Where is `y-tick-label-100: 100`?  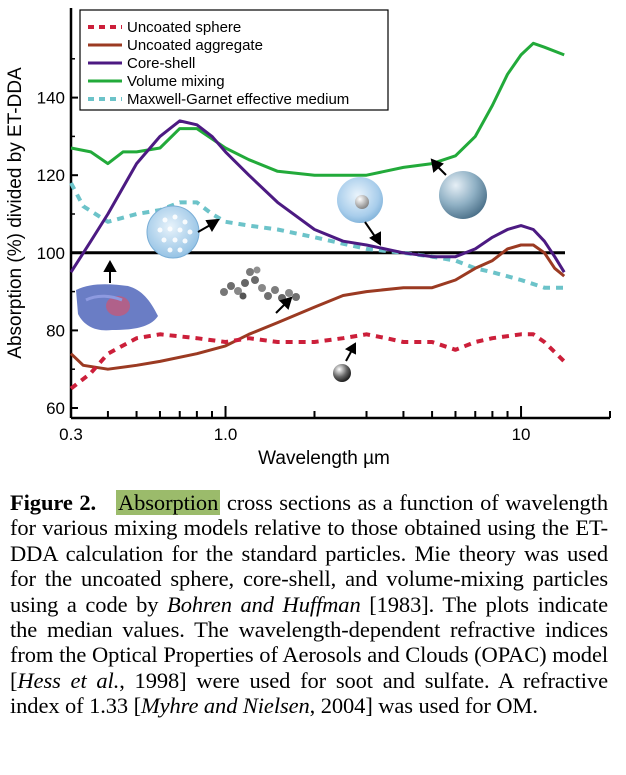
y-tick-label-100: 100 is located at coordinates (51, 253).